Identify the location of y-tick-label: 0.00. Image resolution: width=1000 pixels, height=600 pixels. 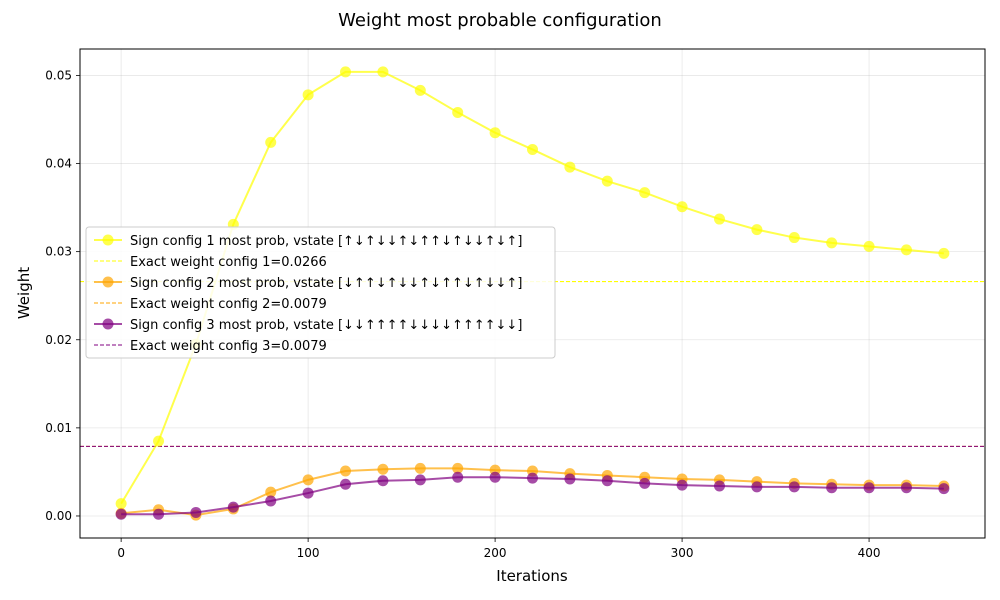
(58, 516).